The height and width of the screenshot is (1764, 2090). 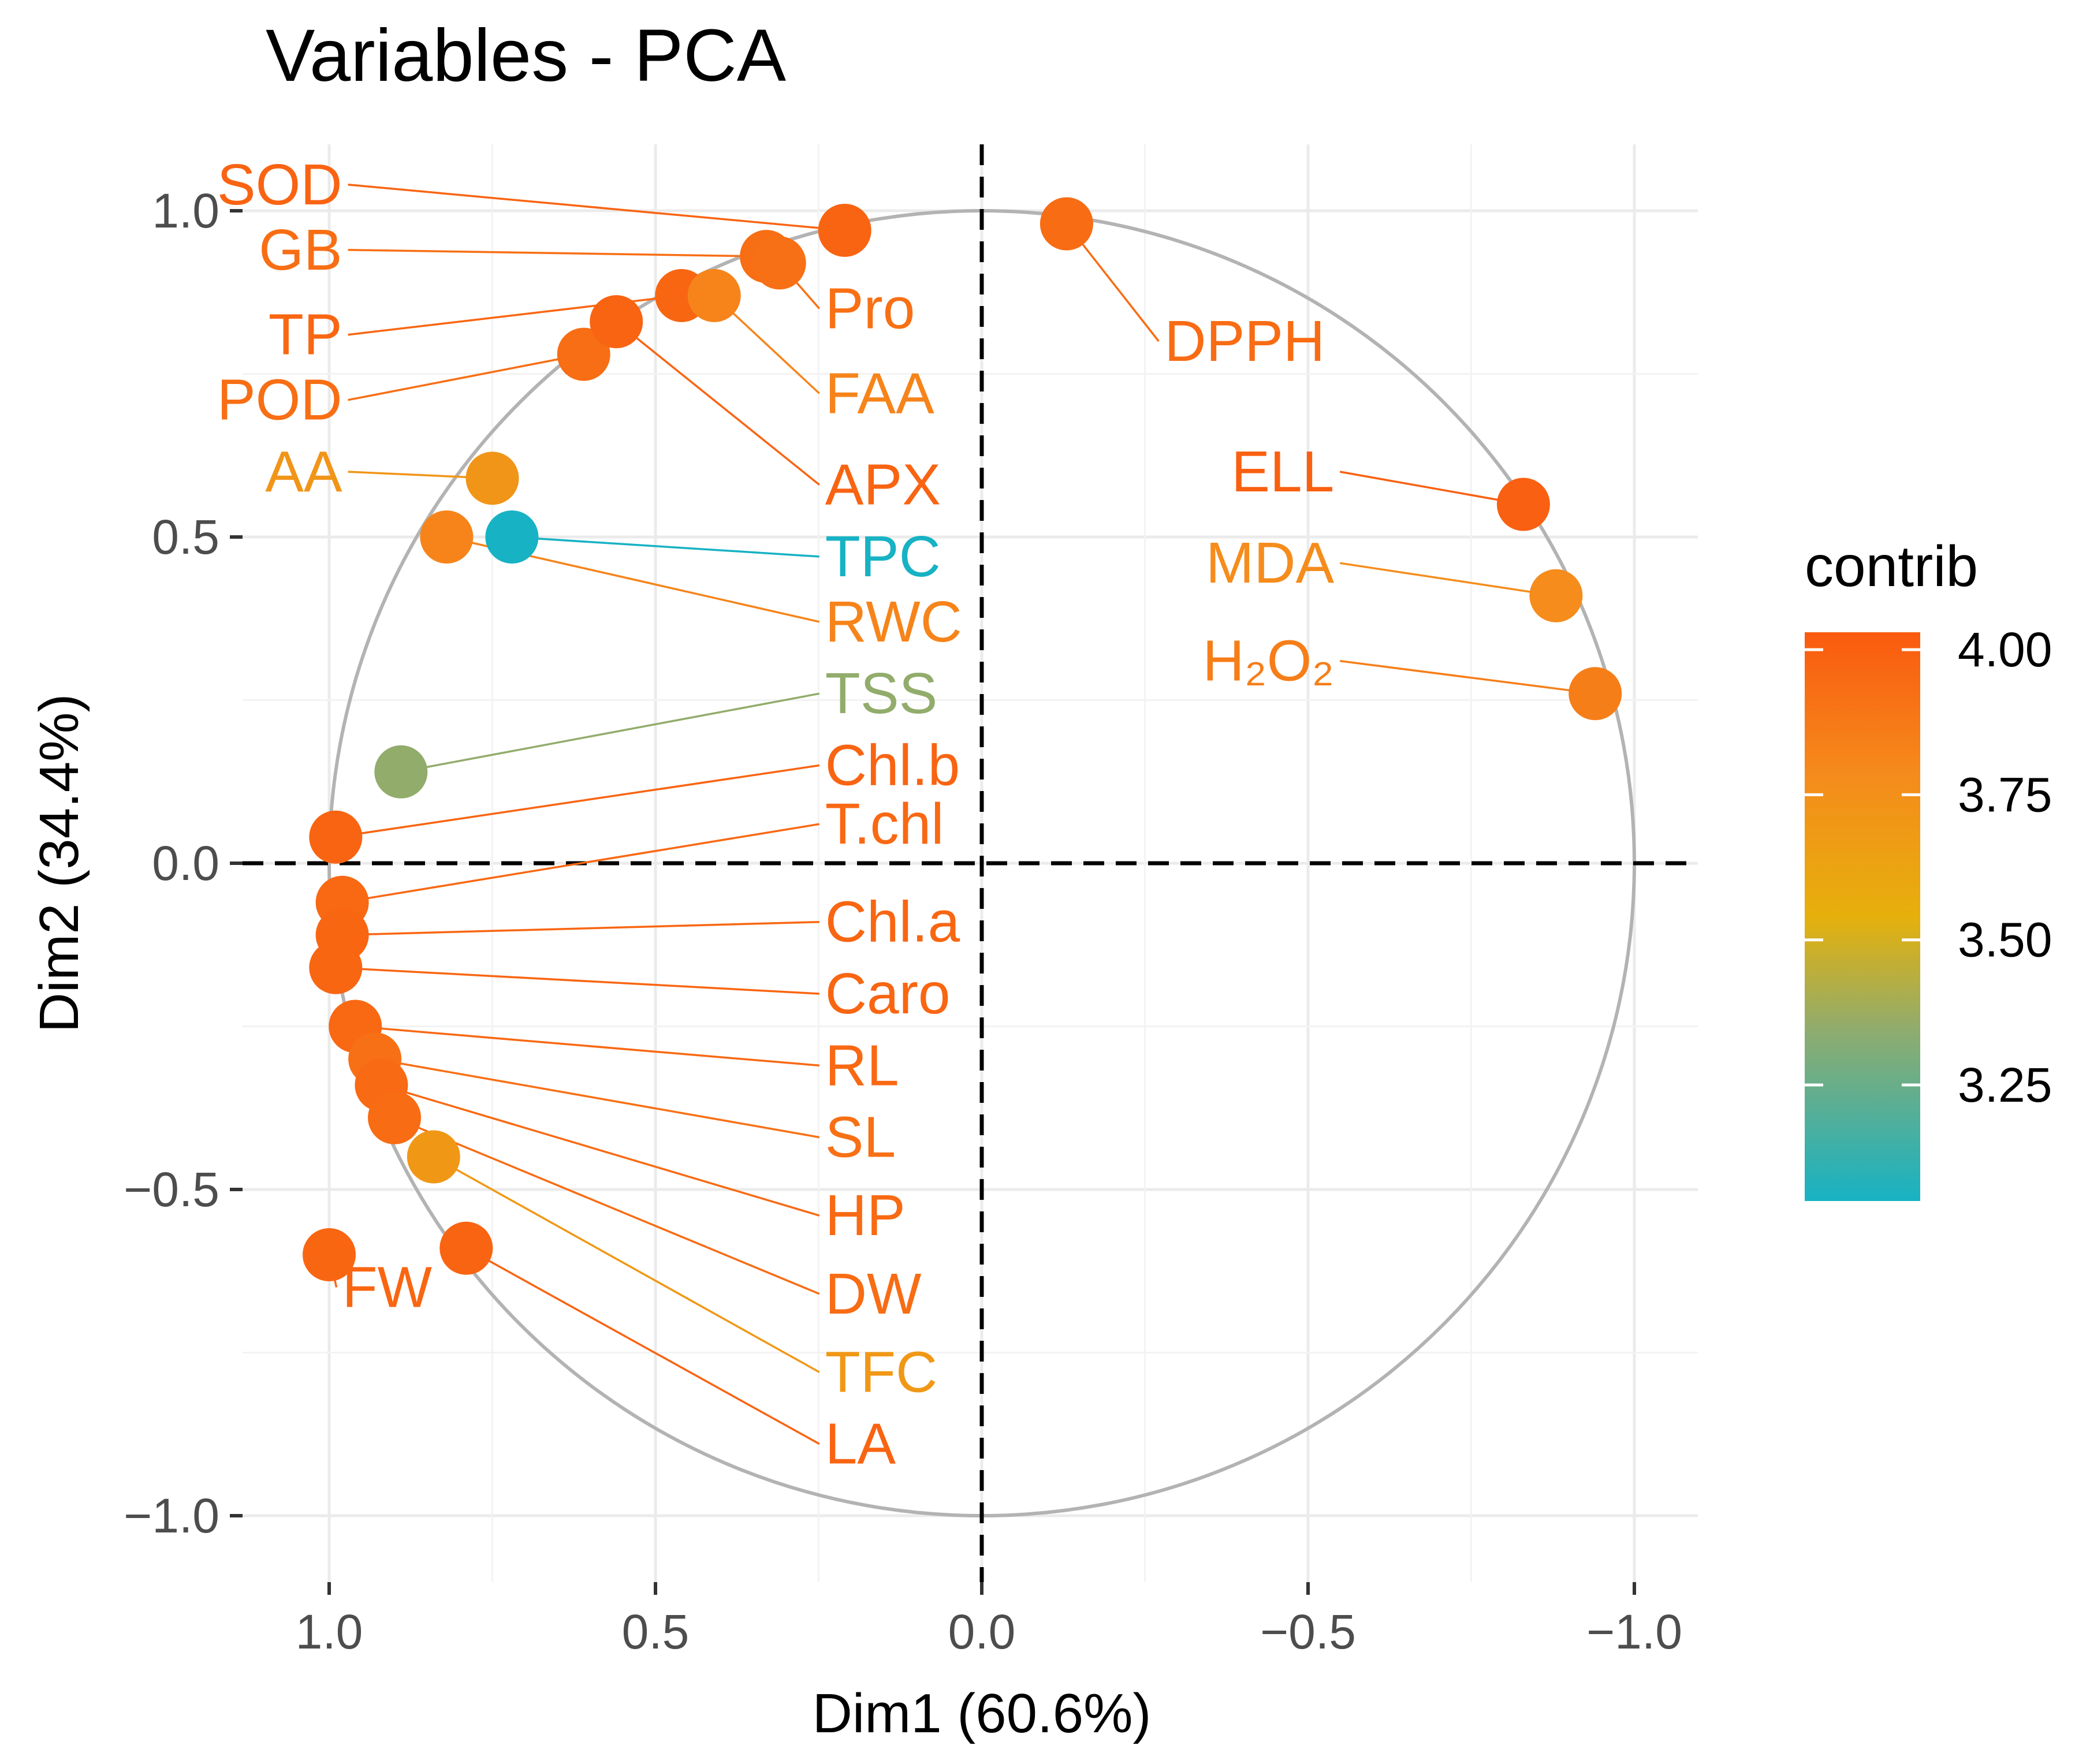 I want to click on point-DW, so click(x=395, y=1117).